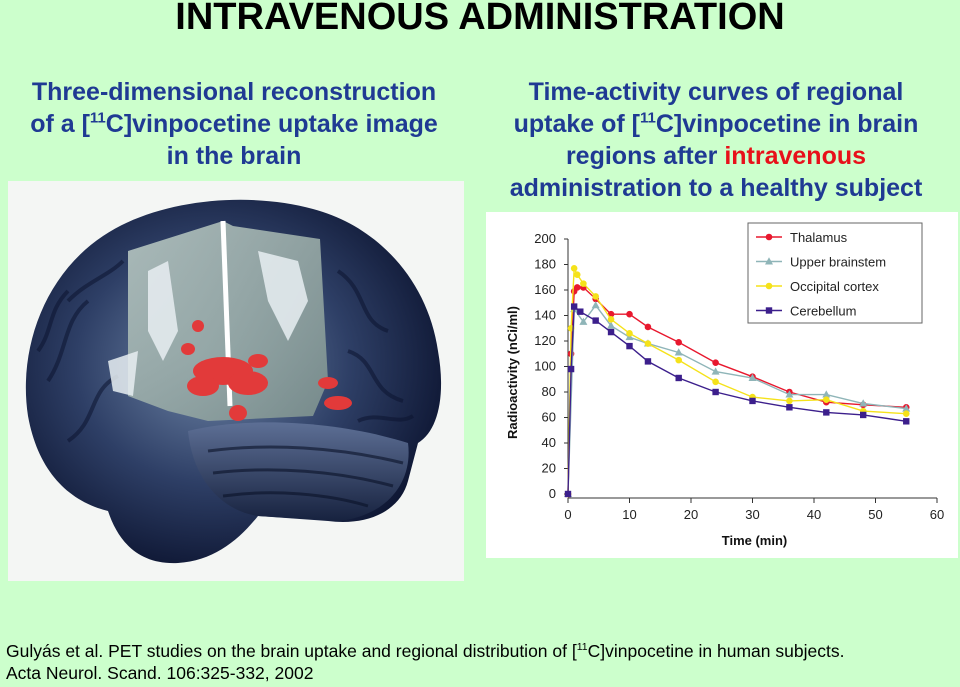  I want to click on y-tick-label: 160, so click(545, 289).